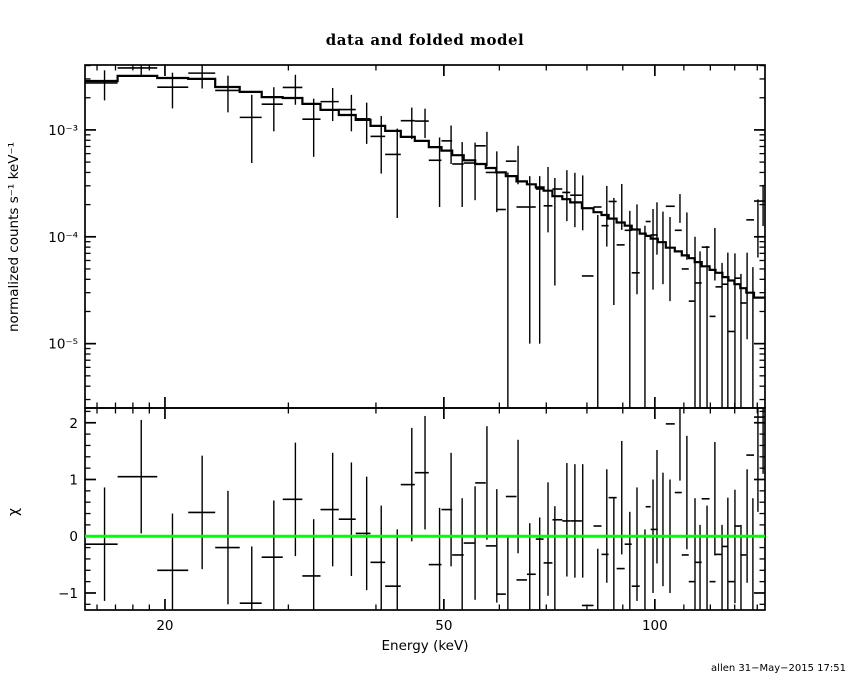 The width and height of the screenshot is (850, 680). I want to click on svg-text: 10⁻³, so click(63, 131).